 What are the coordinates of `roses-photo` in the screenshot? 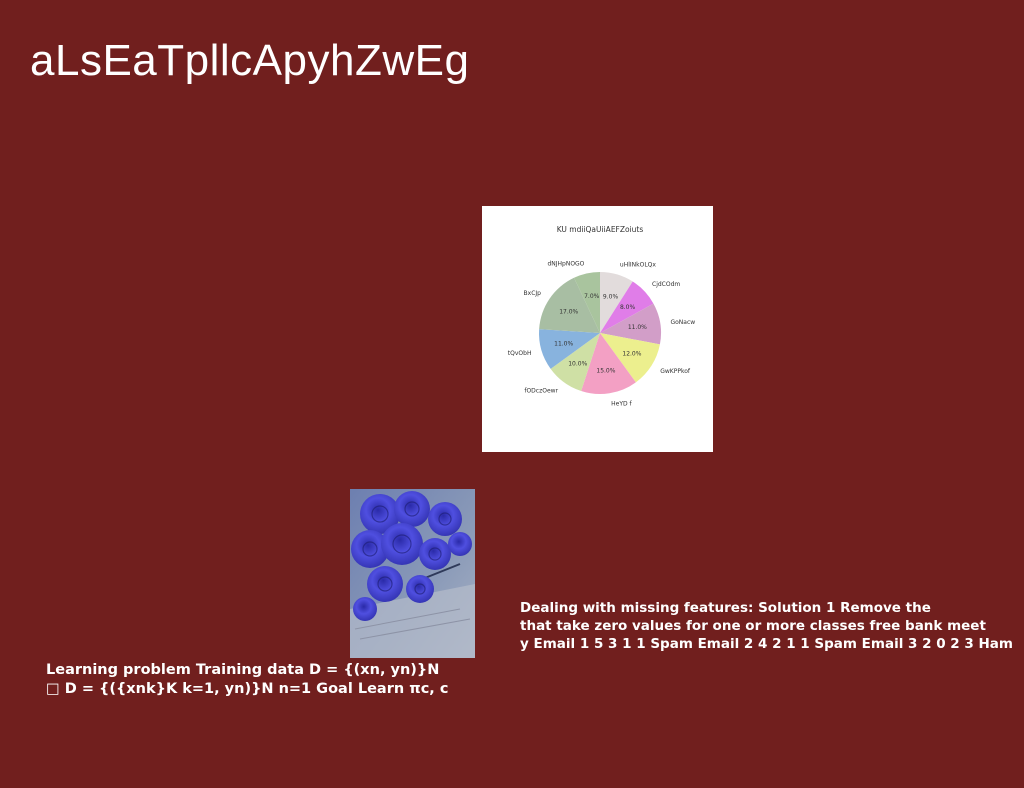 It's located at (412, 573).